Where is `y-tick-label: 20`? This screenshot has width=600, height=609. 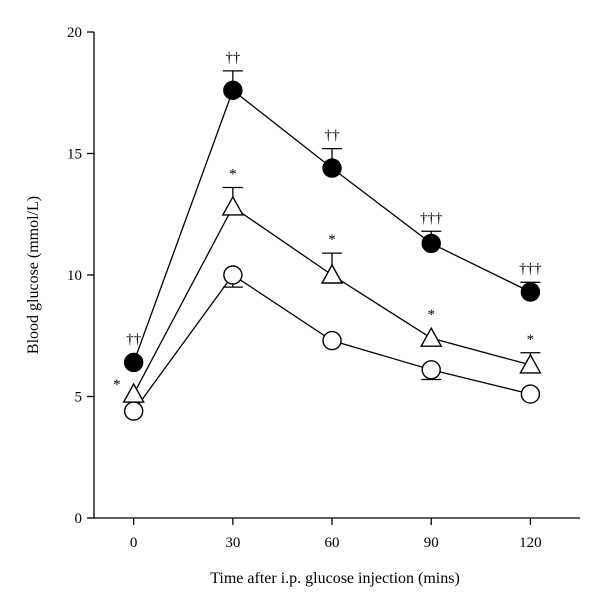
y-tick-label: 20 is located at coordinates (74, 33).